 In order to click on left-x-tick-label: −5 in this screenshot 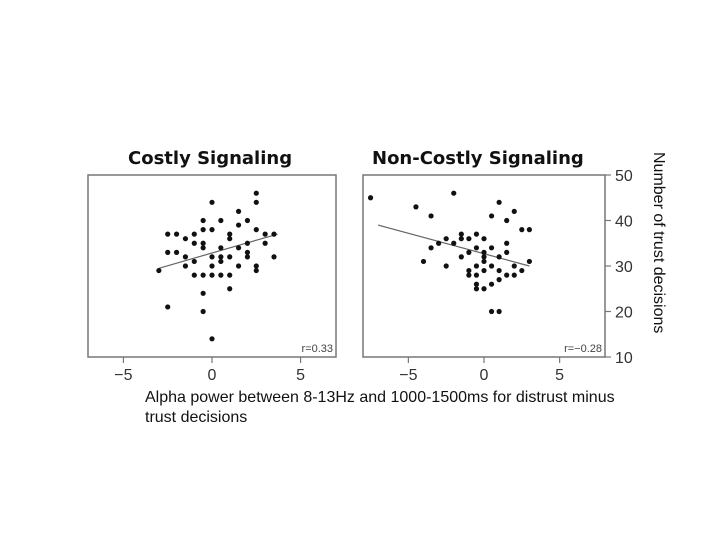, I will do `click(123, 375)`.